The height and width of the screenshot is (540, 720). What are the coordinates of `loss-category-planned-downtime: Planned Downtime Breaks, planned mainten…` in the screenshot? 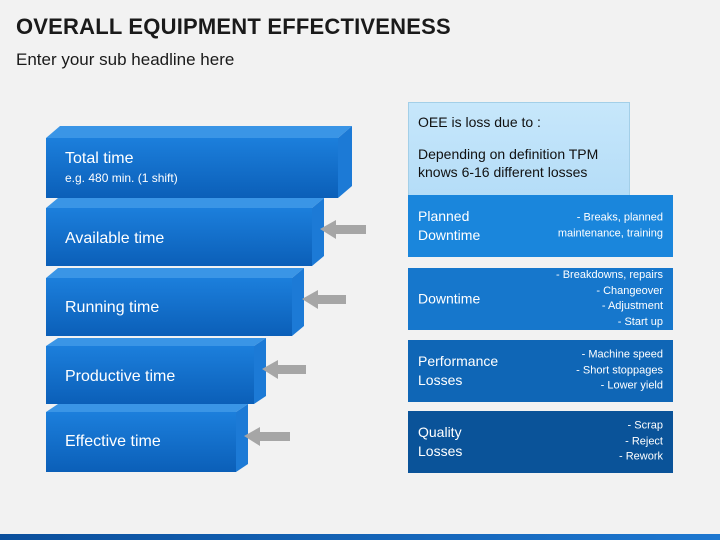 It's located at (540, 226).